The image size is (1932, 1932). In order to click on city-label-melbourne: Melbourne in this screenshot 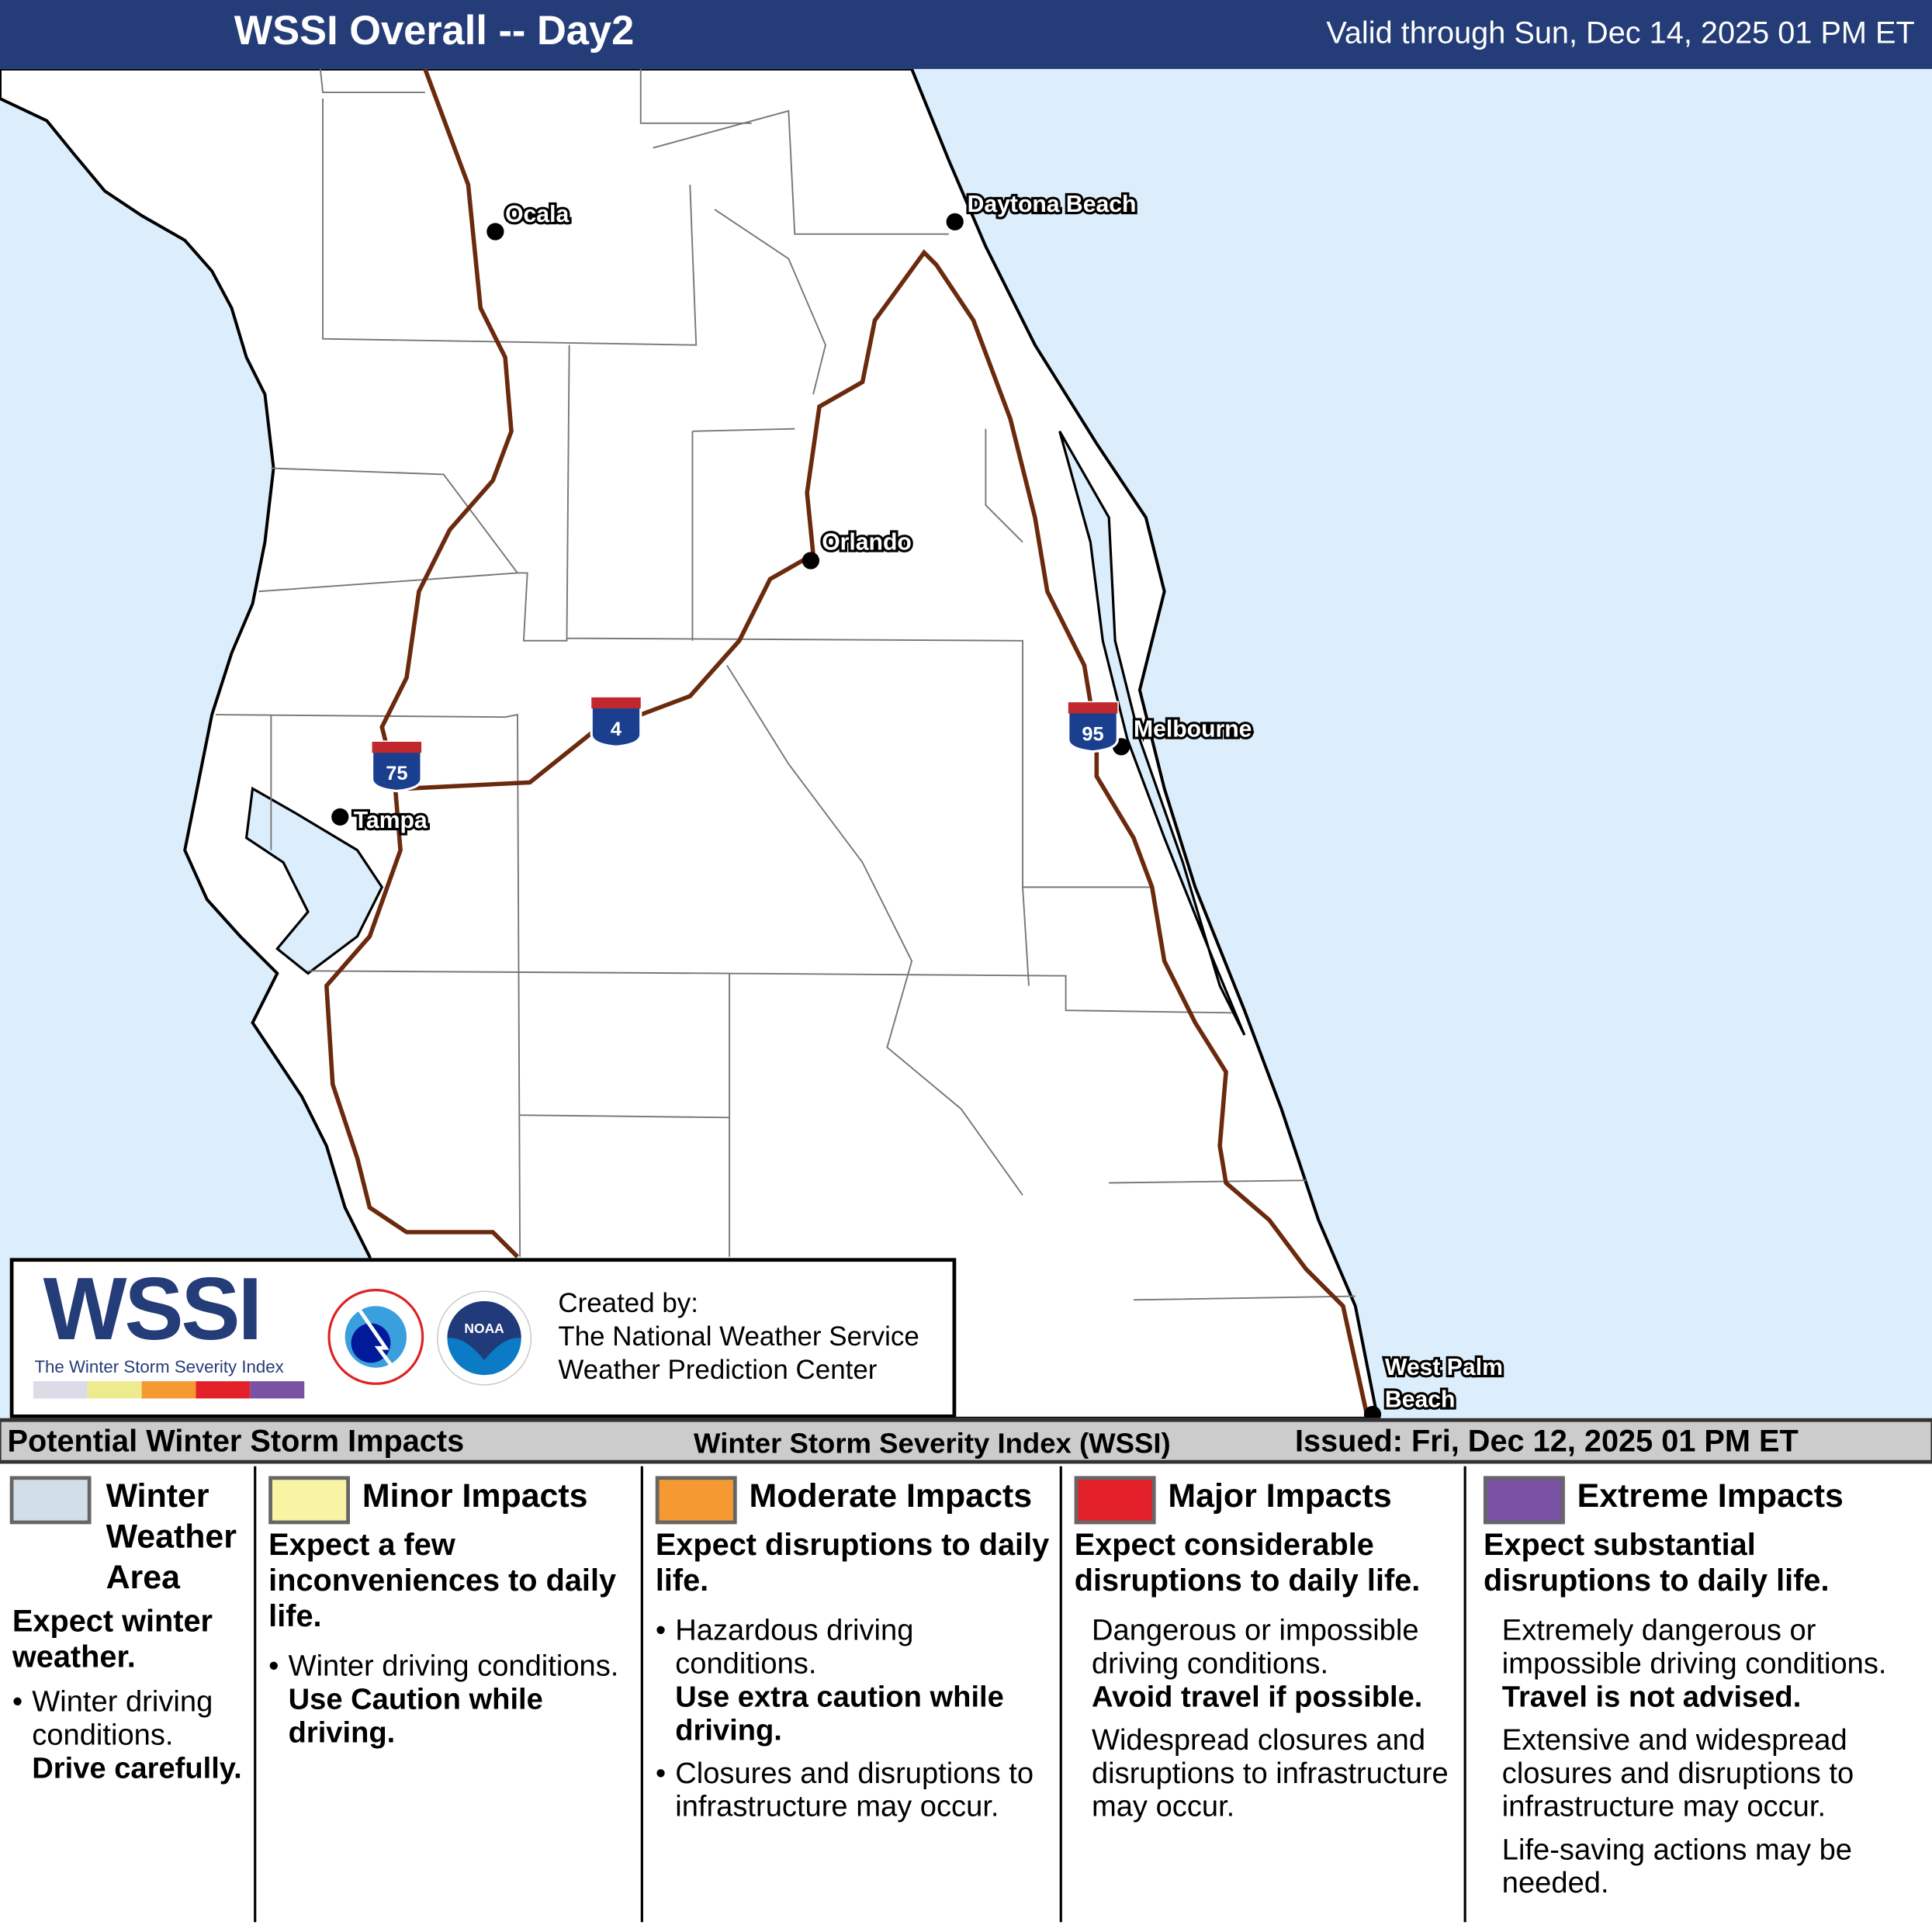, I will do `click(1193, 730)`.